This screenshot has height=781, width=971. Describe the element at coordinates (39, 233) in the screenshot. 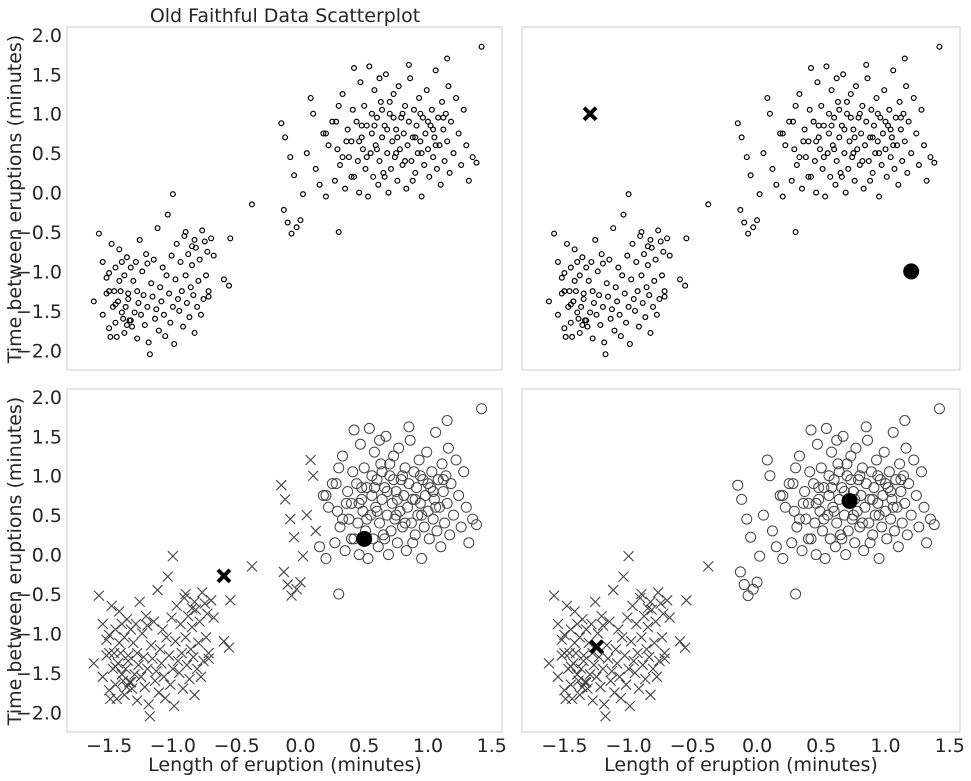

I see `y-tick-label: −0.5` at that location.